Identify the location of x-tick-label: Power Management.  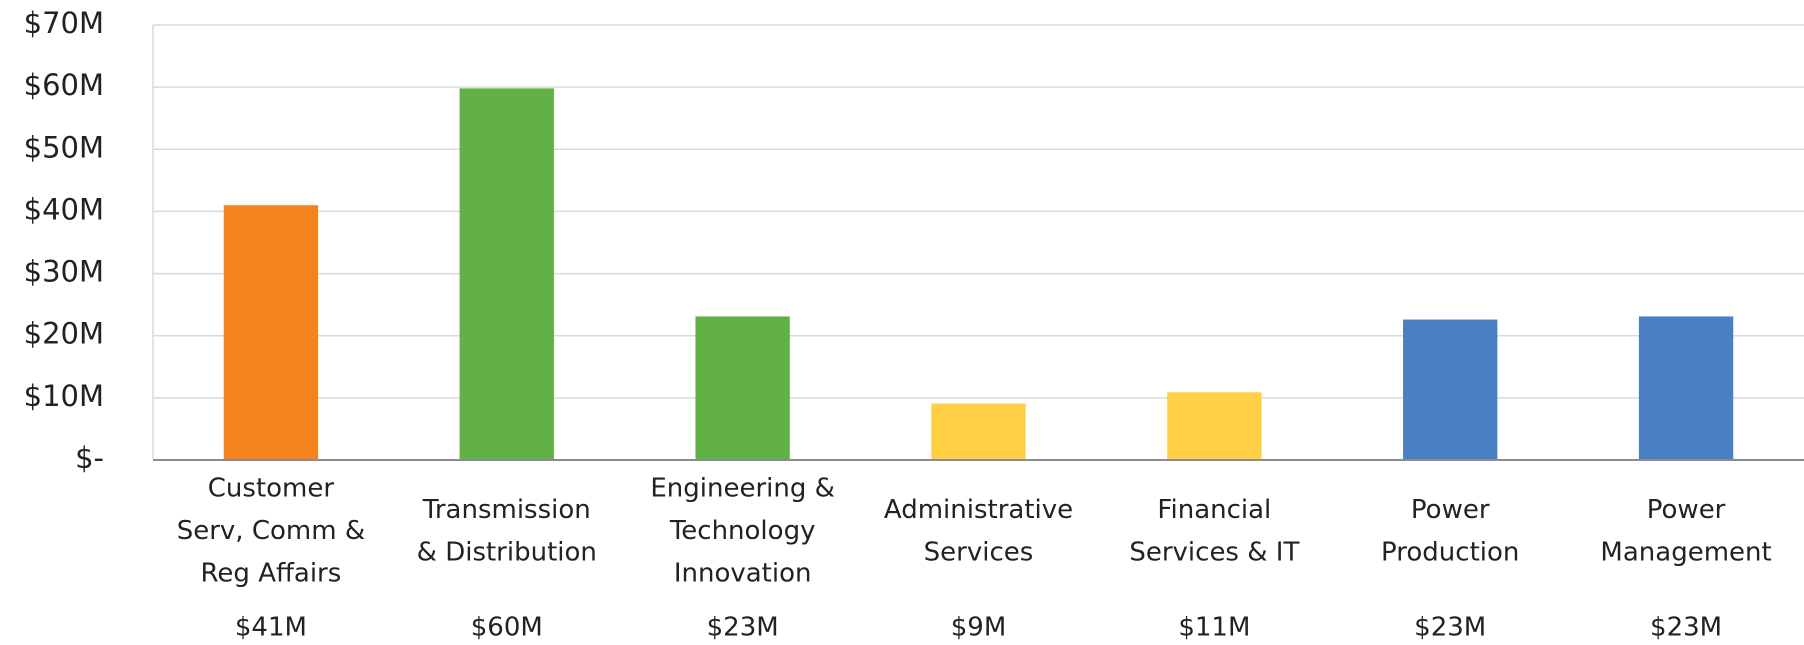
(1685, 530).